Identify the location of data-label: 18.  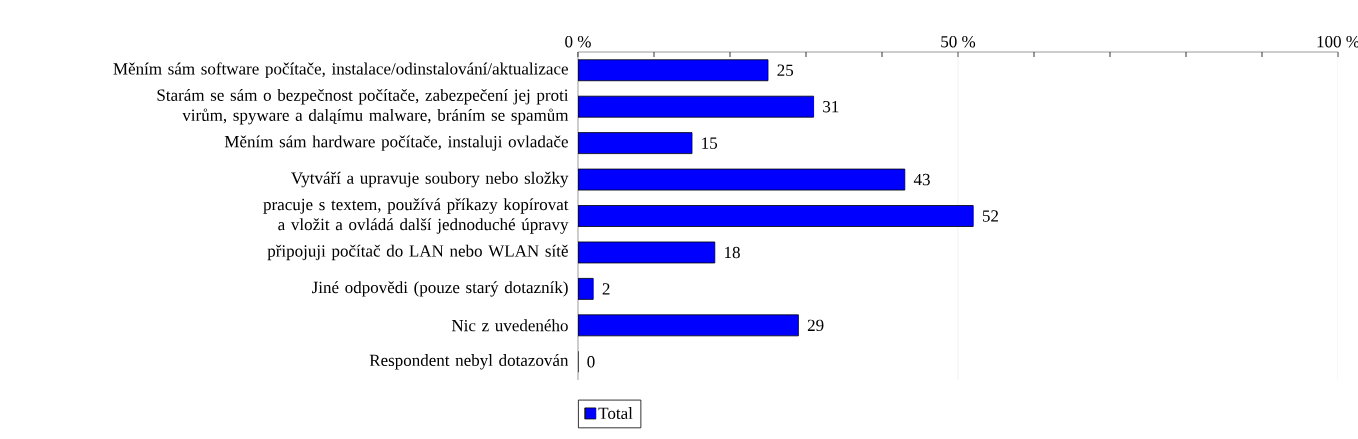
(732, 252).